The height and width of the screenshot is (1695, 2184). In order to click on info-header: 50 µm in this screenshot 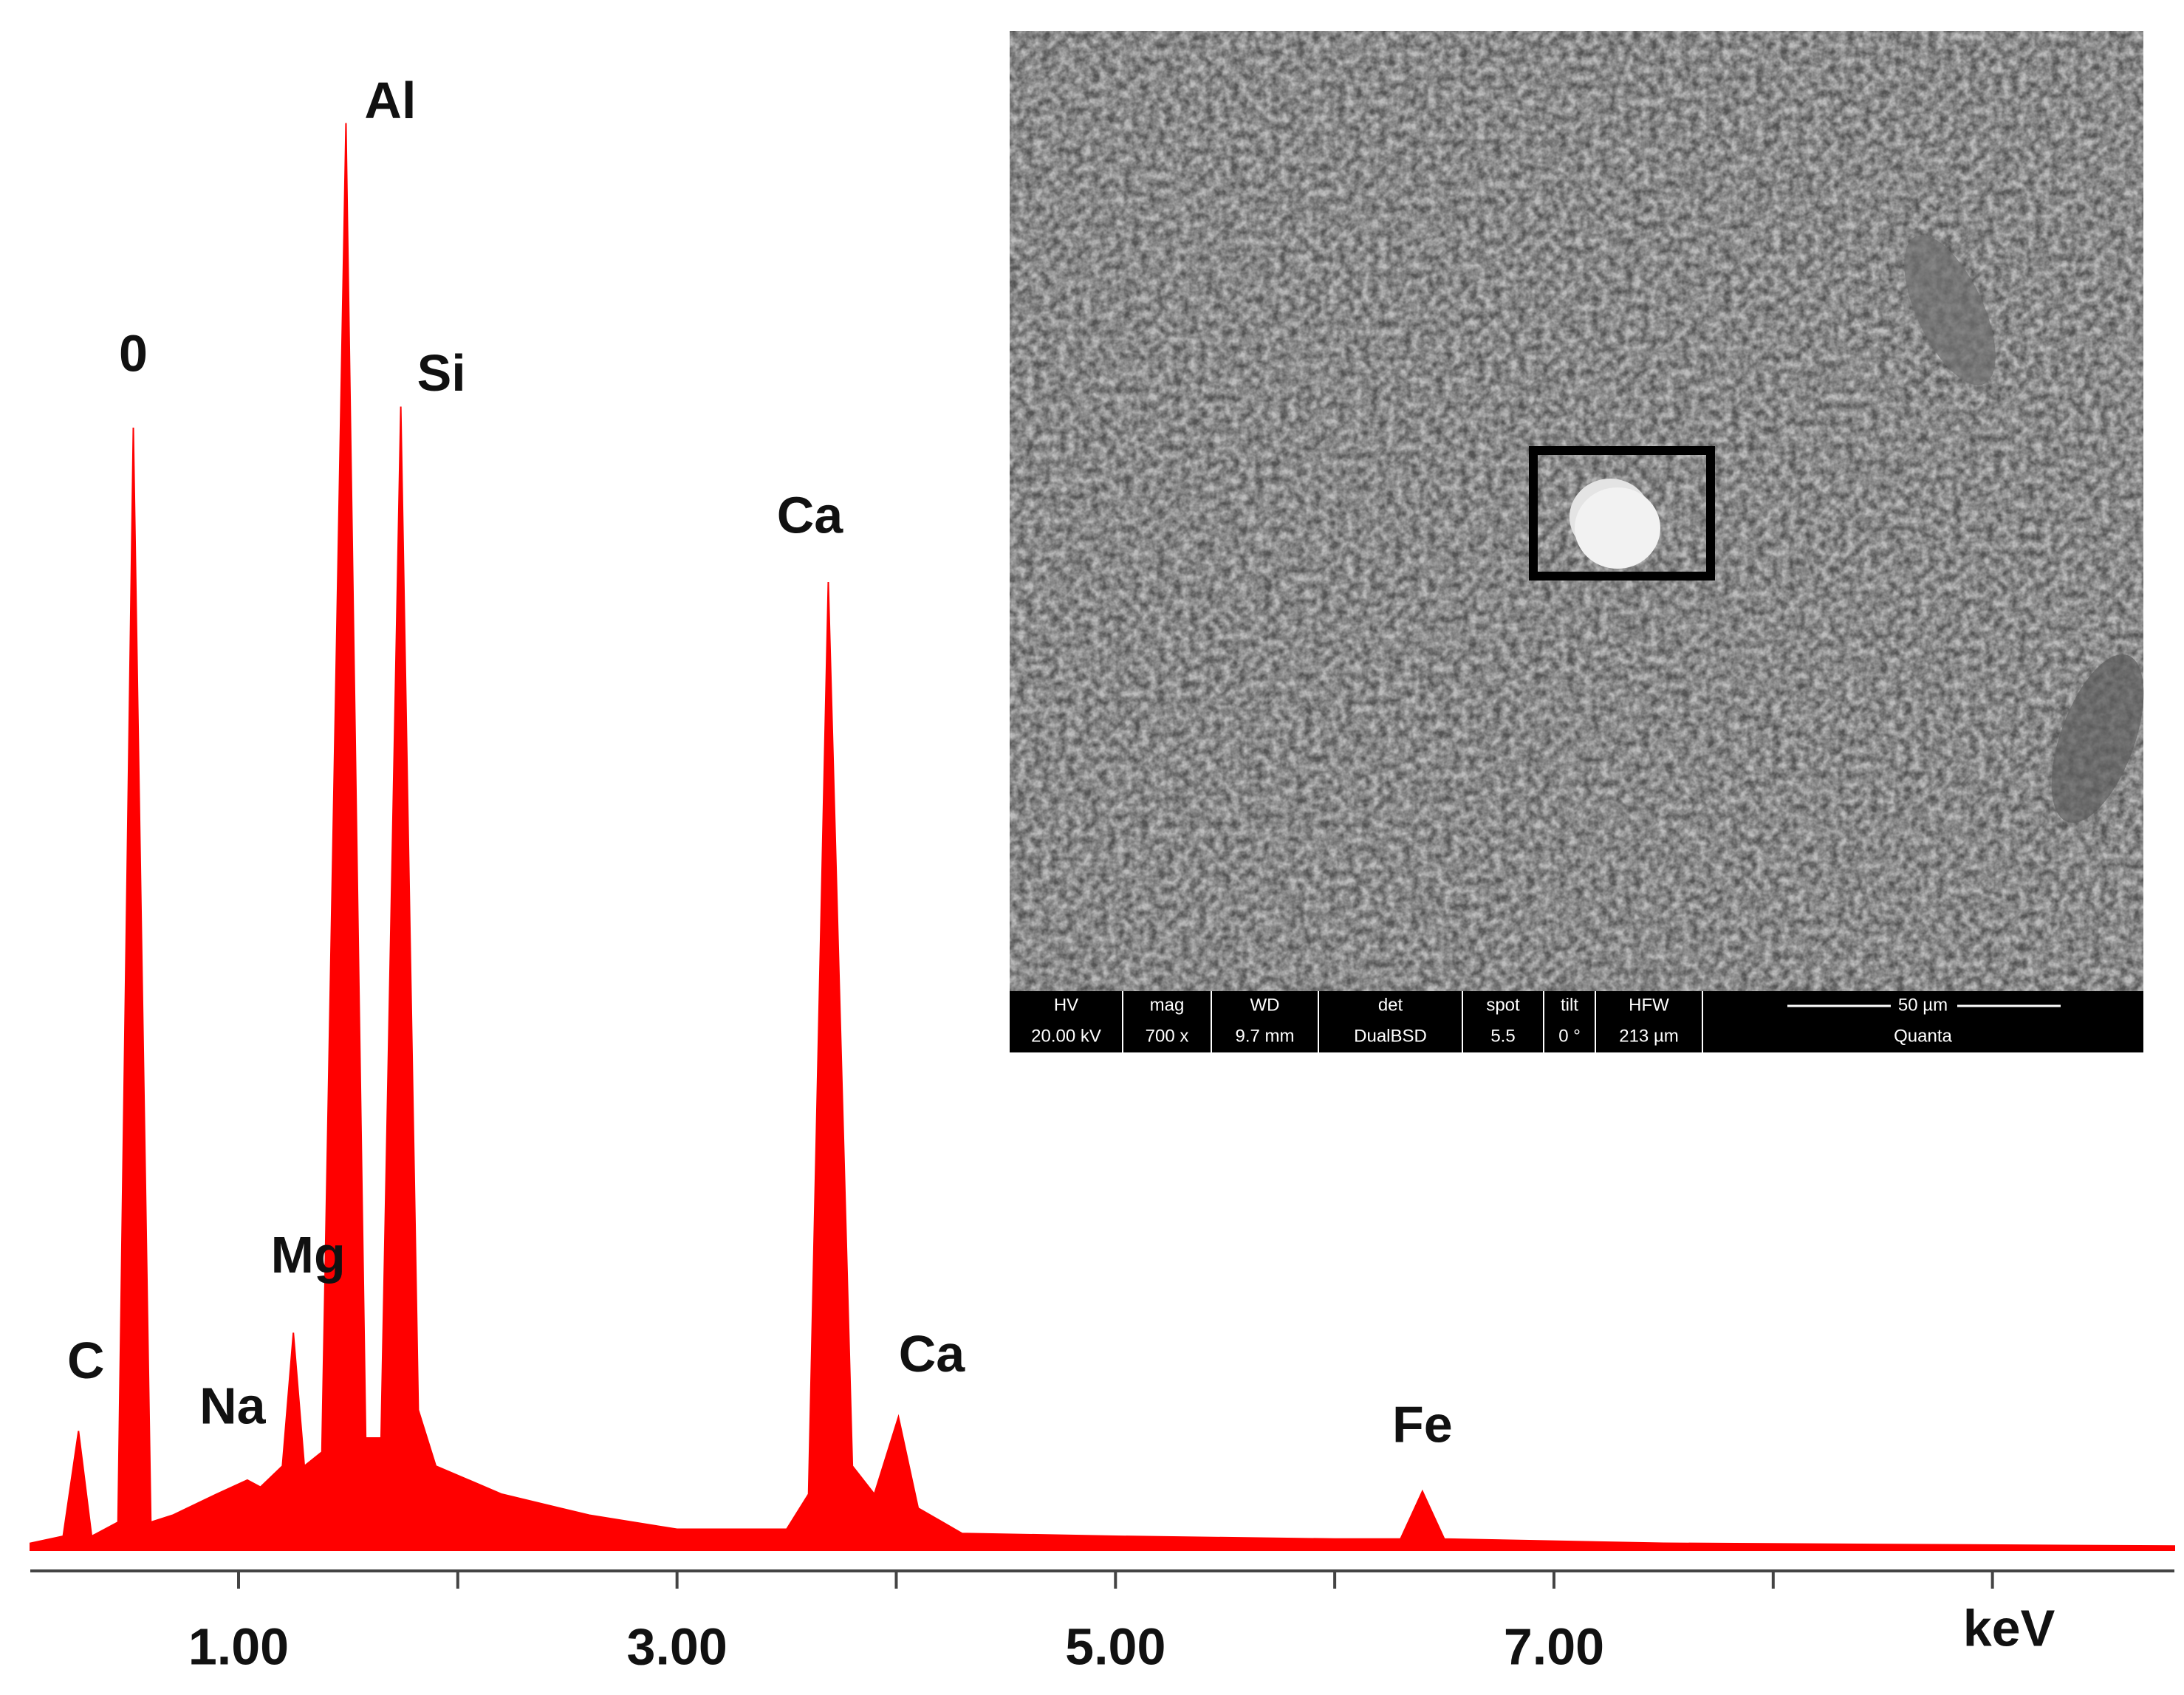, I will do `click(1923, 1005)`.